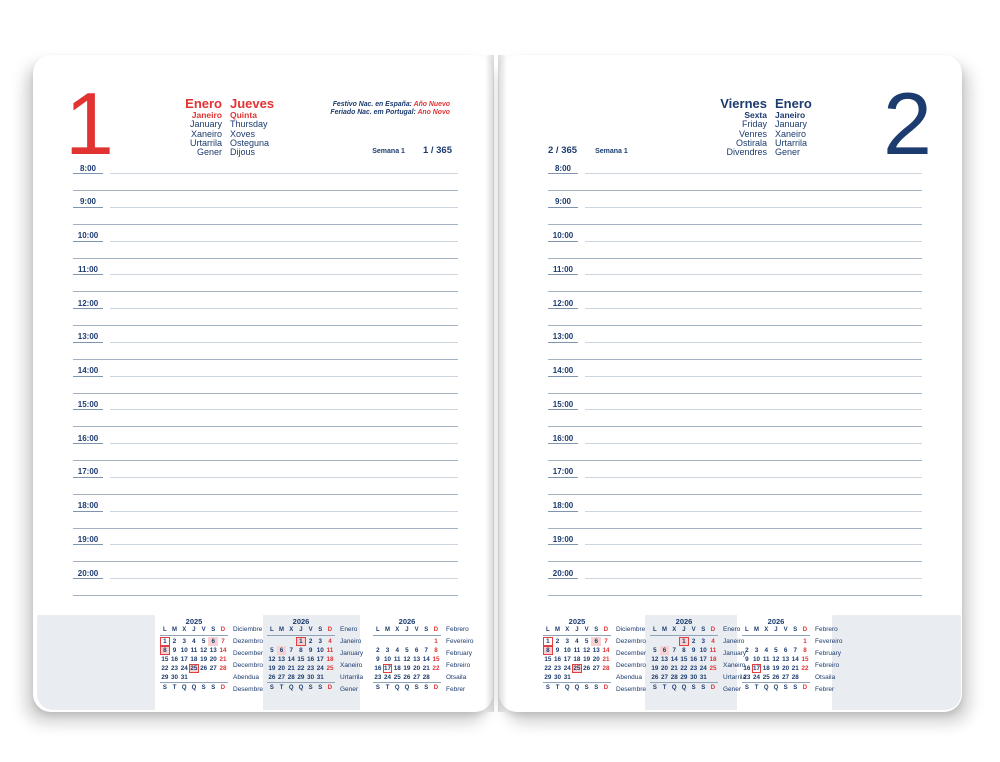  Describe the element at coordinates (194, 677) in the screenshot. I see `calendar-week-row: 29 30 31` at that location.